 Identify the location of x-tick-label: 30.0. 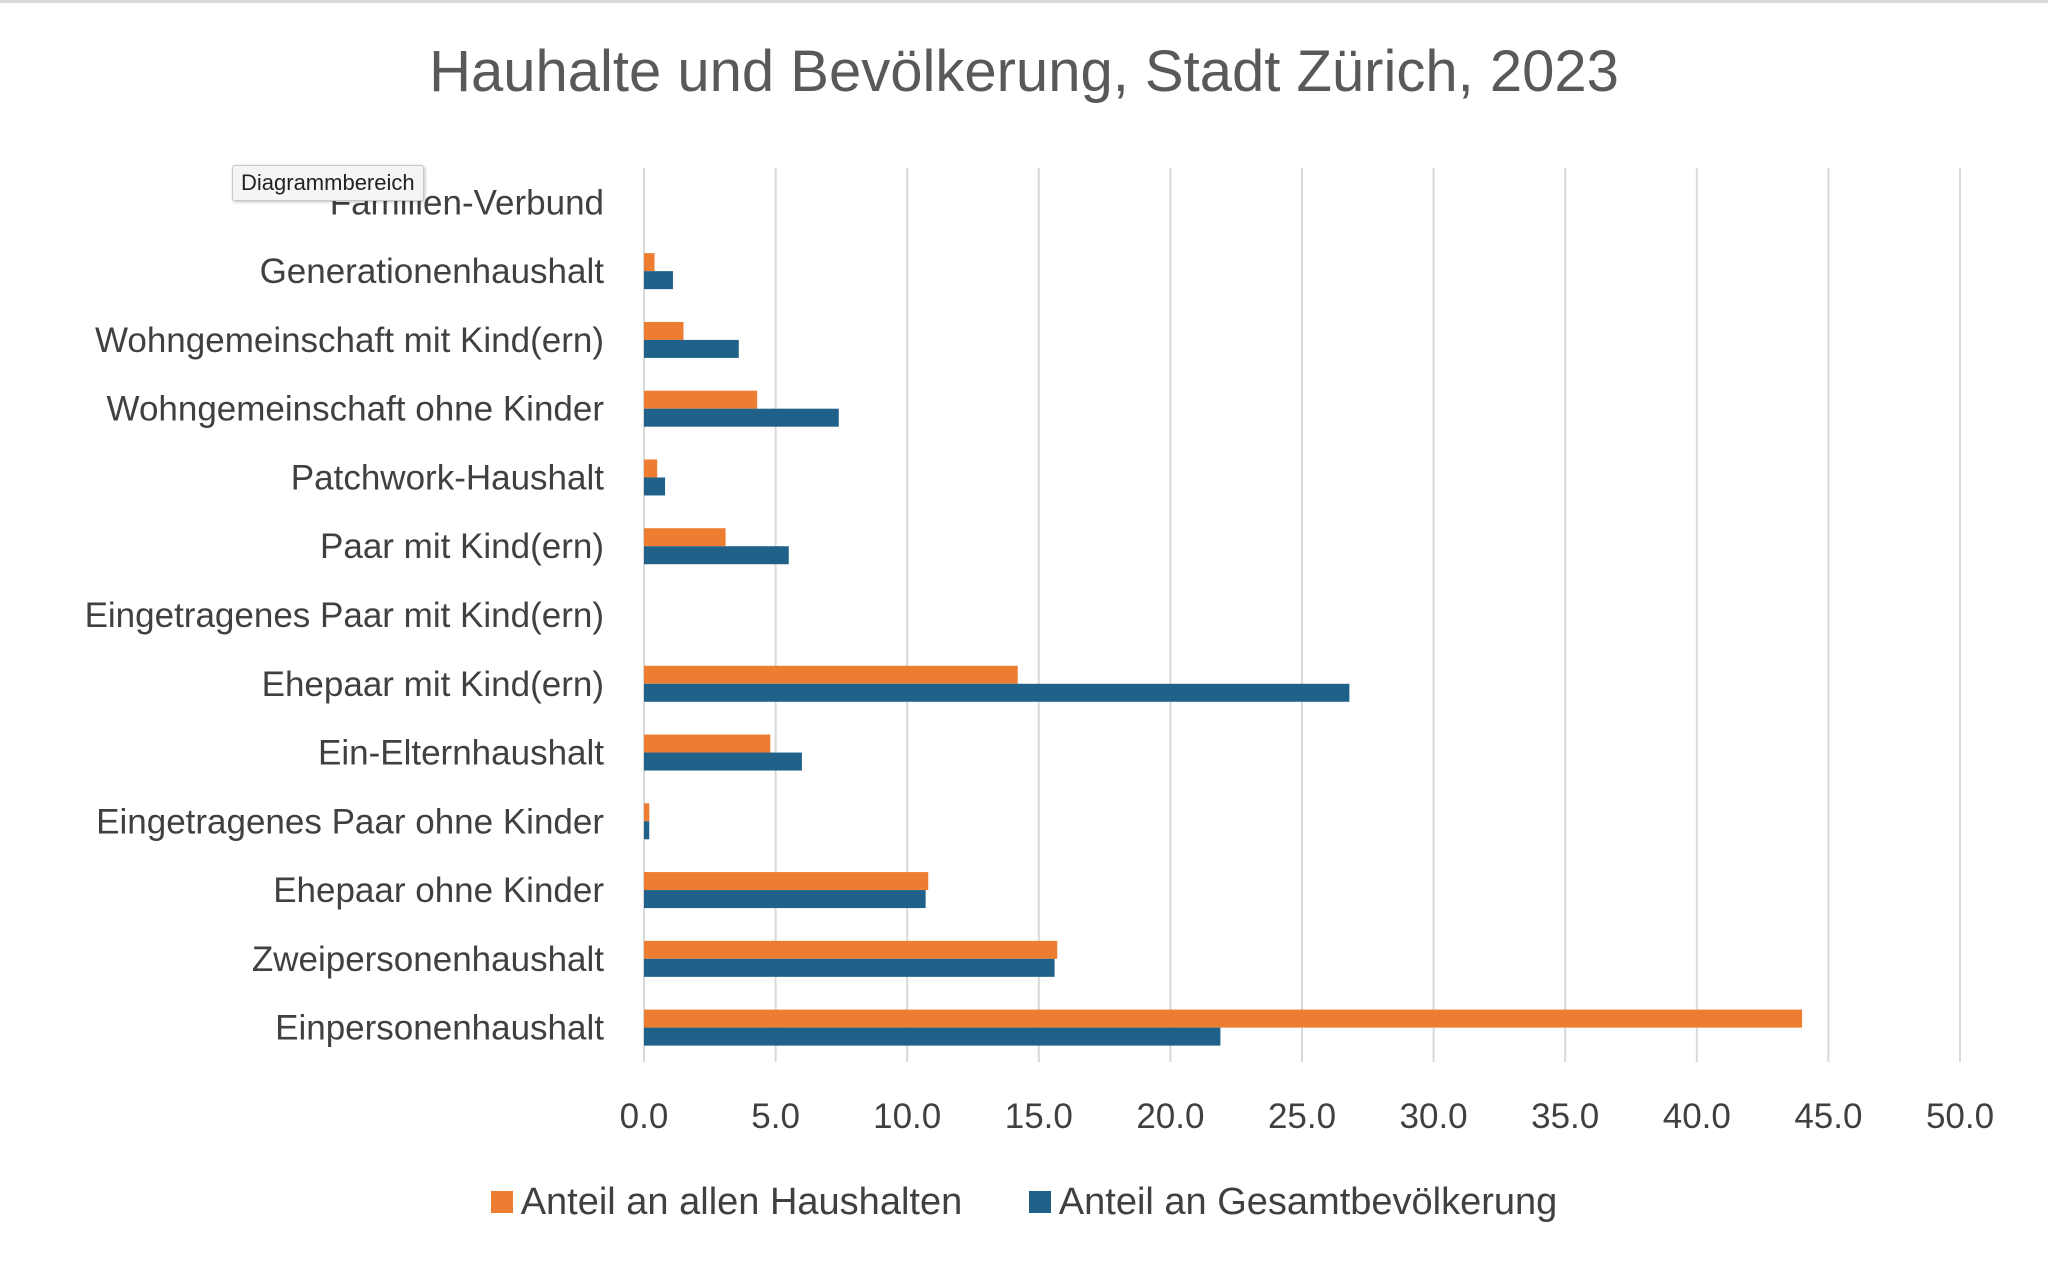
(1434, 1116).